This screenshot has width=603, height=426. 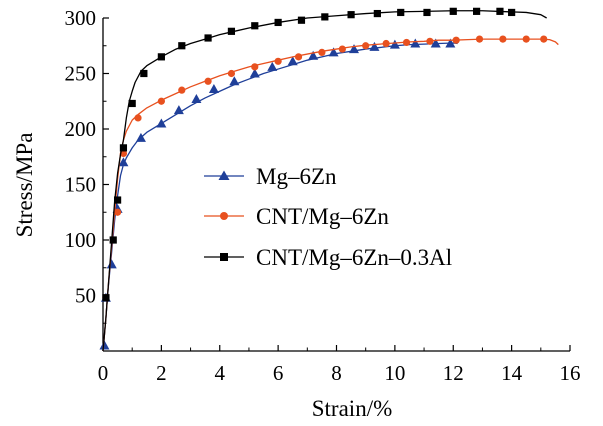 What do you see at coordinates (278, 373) in the screenshot?
I see `x-tick-label: 6` at bounding box center [278, 373].